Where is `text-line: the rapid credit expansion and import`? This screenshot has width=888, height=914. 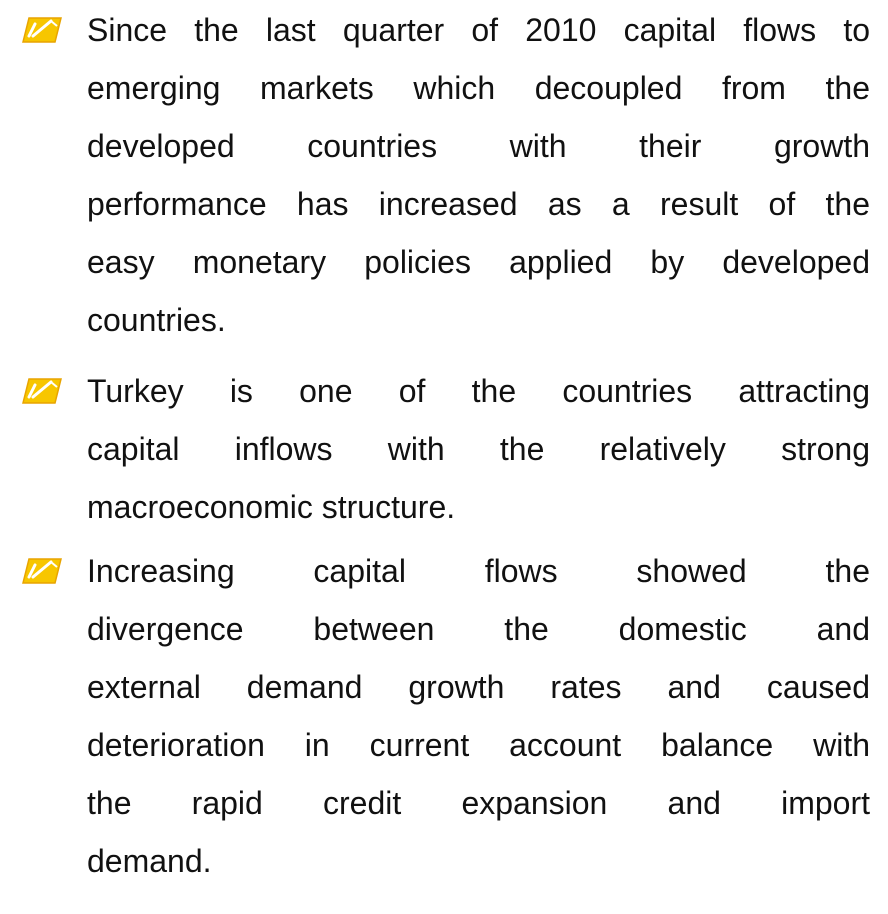 text-line: the rapid credit expansion and import is located at coordinates (478, 803).